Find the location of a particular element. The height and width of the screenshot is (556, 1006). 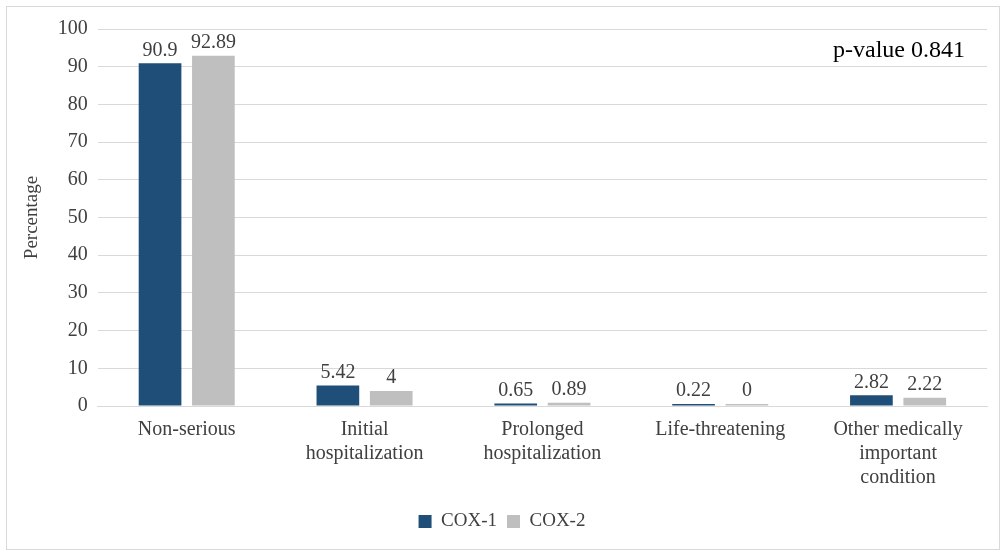

y-tick-label: 50 is located at coordinates (77, 215).